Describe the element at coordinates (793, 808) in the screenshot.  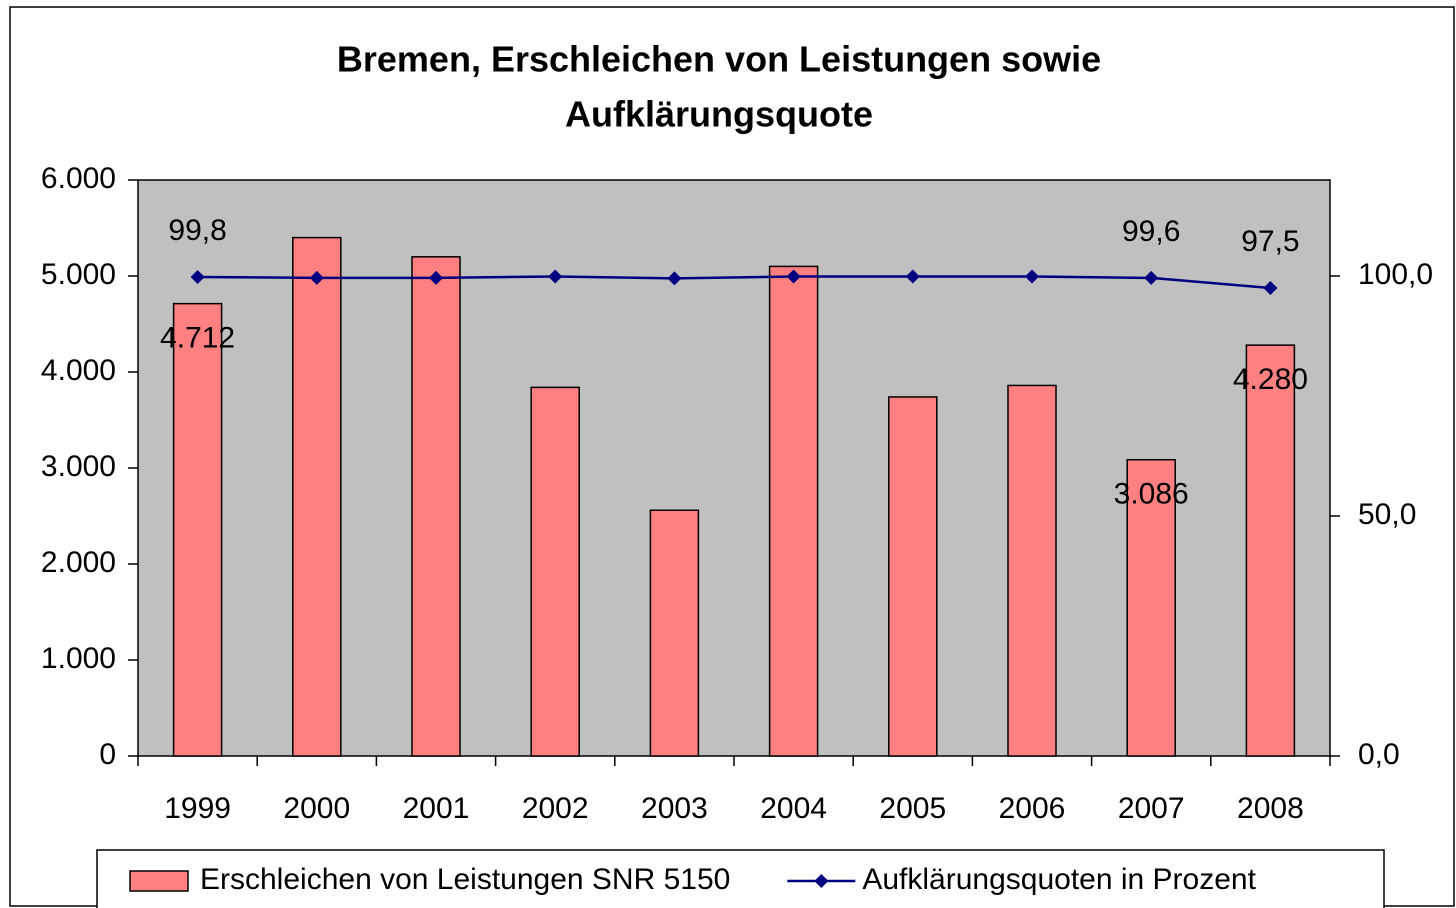
I see `x-tick-label: 2004` at that location.